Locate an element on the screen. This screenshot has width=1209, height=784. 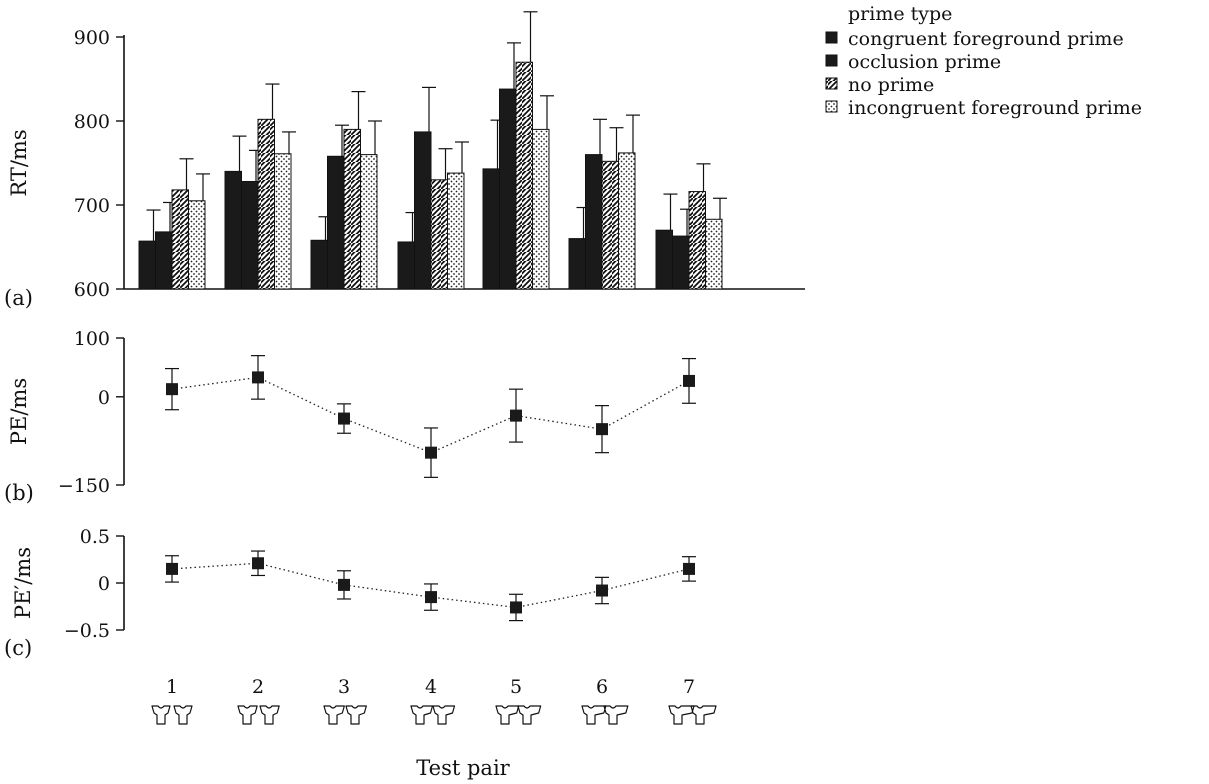
y-axis-label-a: RT/ms is located at coordinates (19, 162).